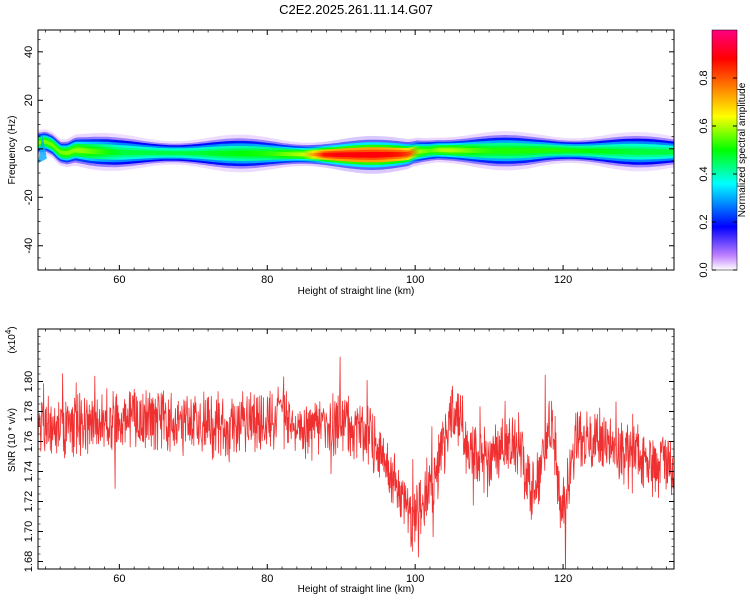 Image resolution: width=750 pixels, height=600 pixels. I want to click on spectrogram-y-tick-label: 0, so click(29, 149).